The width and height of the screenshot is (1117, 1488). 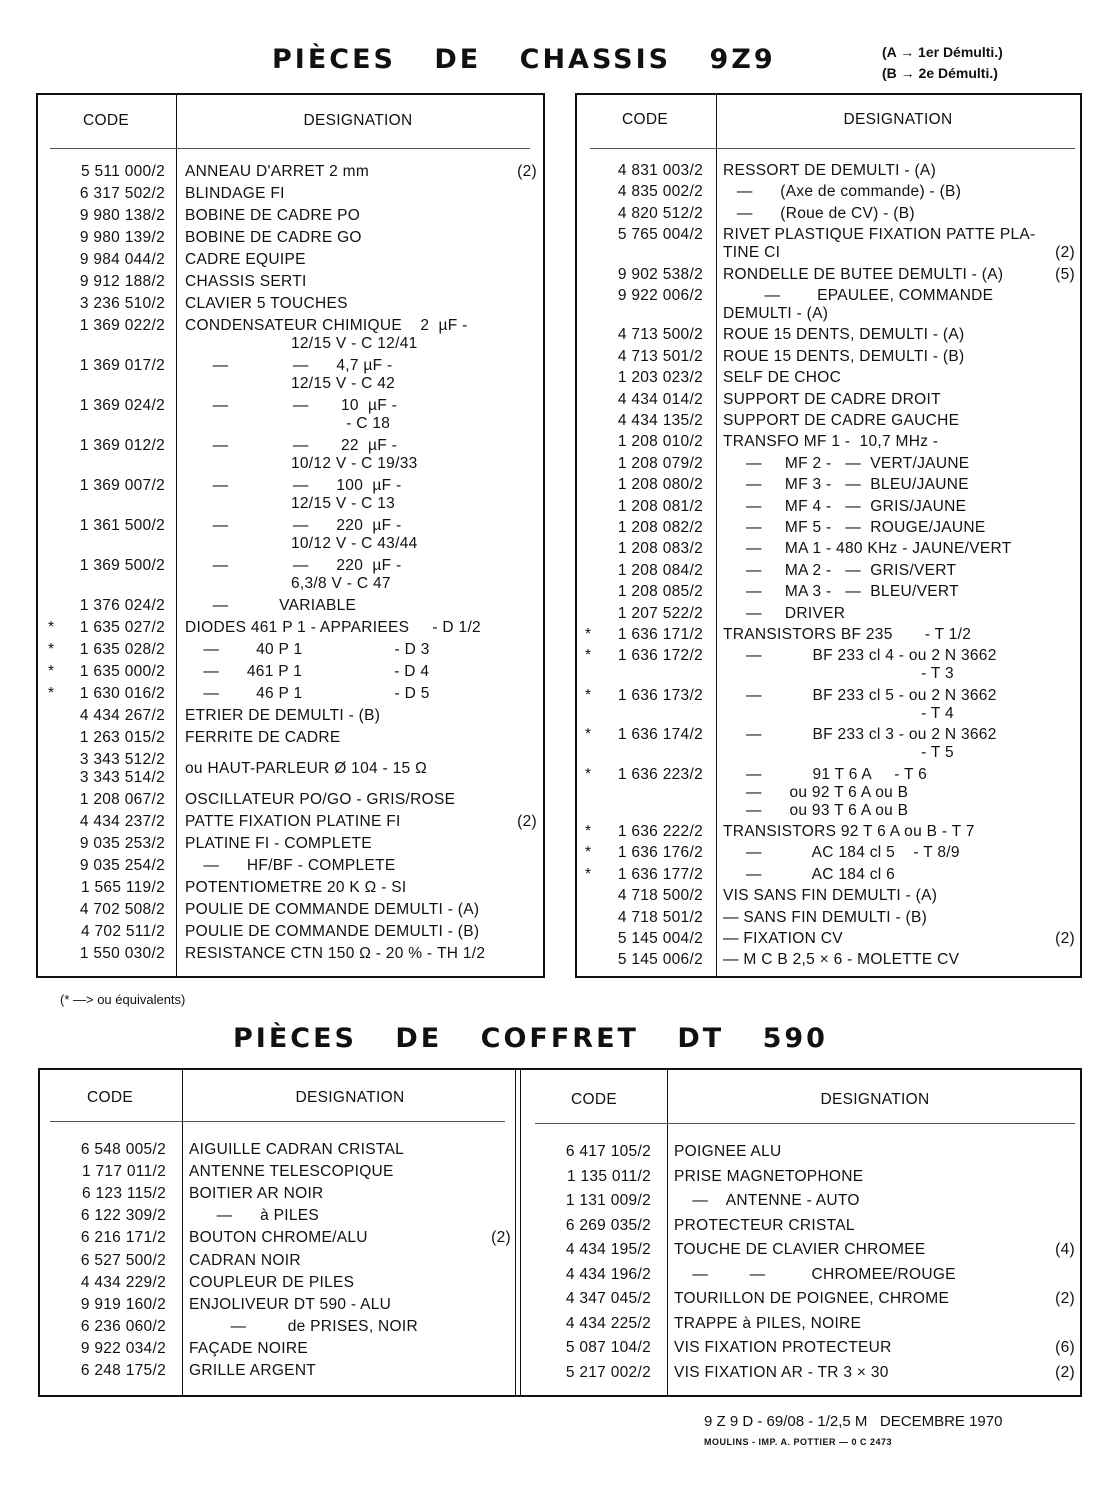 What do you see at coordinates (608, 1347) in the screenshot?
I see `part-code: 5 087 104/2` at bounding box center [608, 1347].